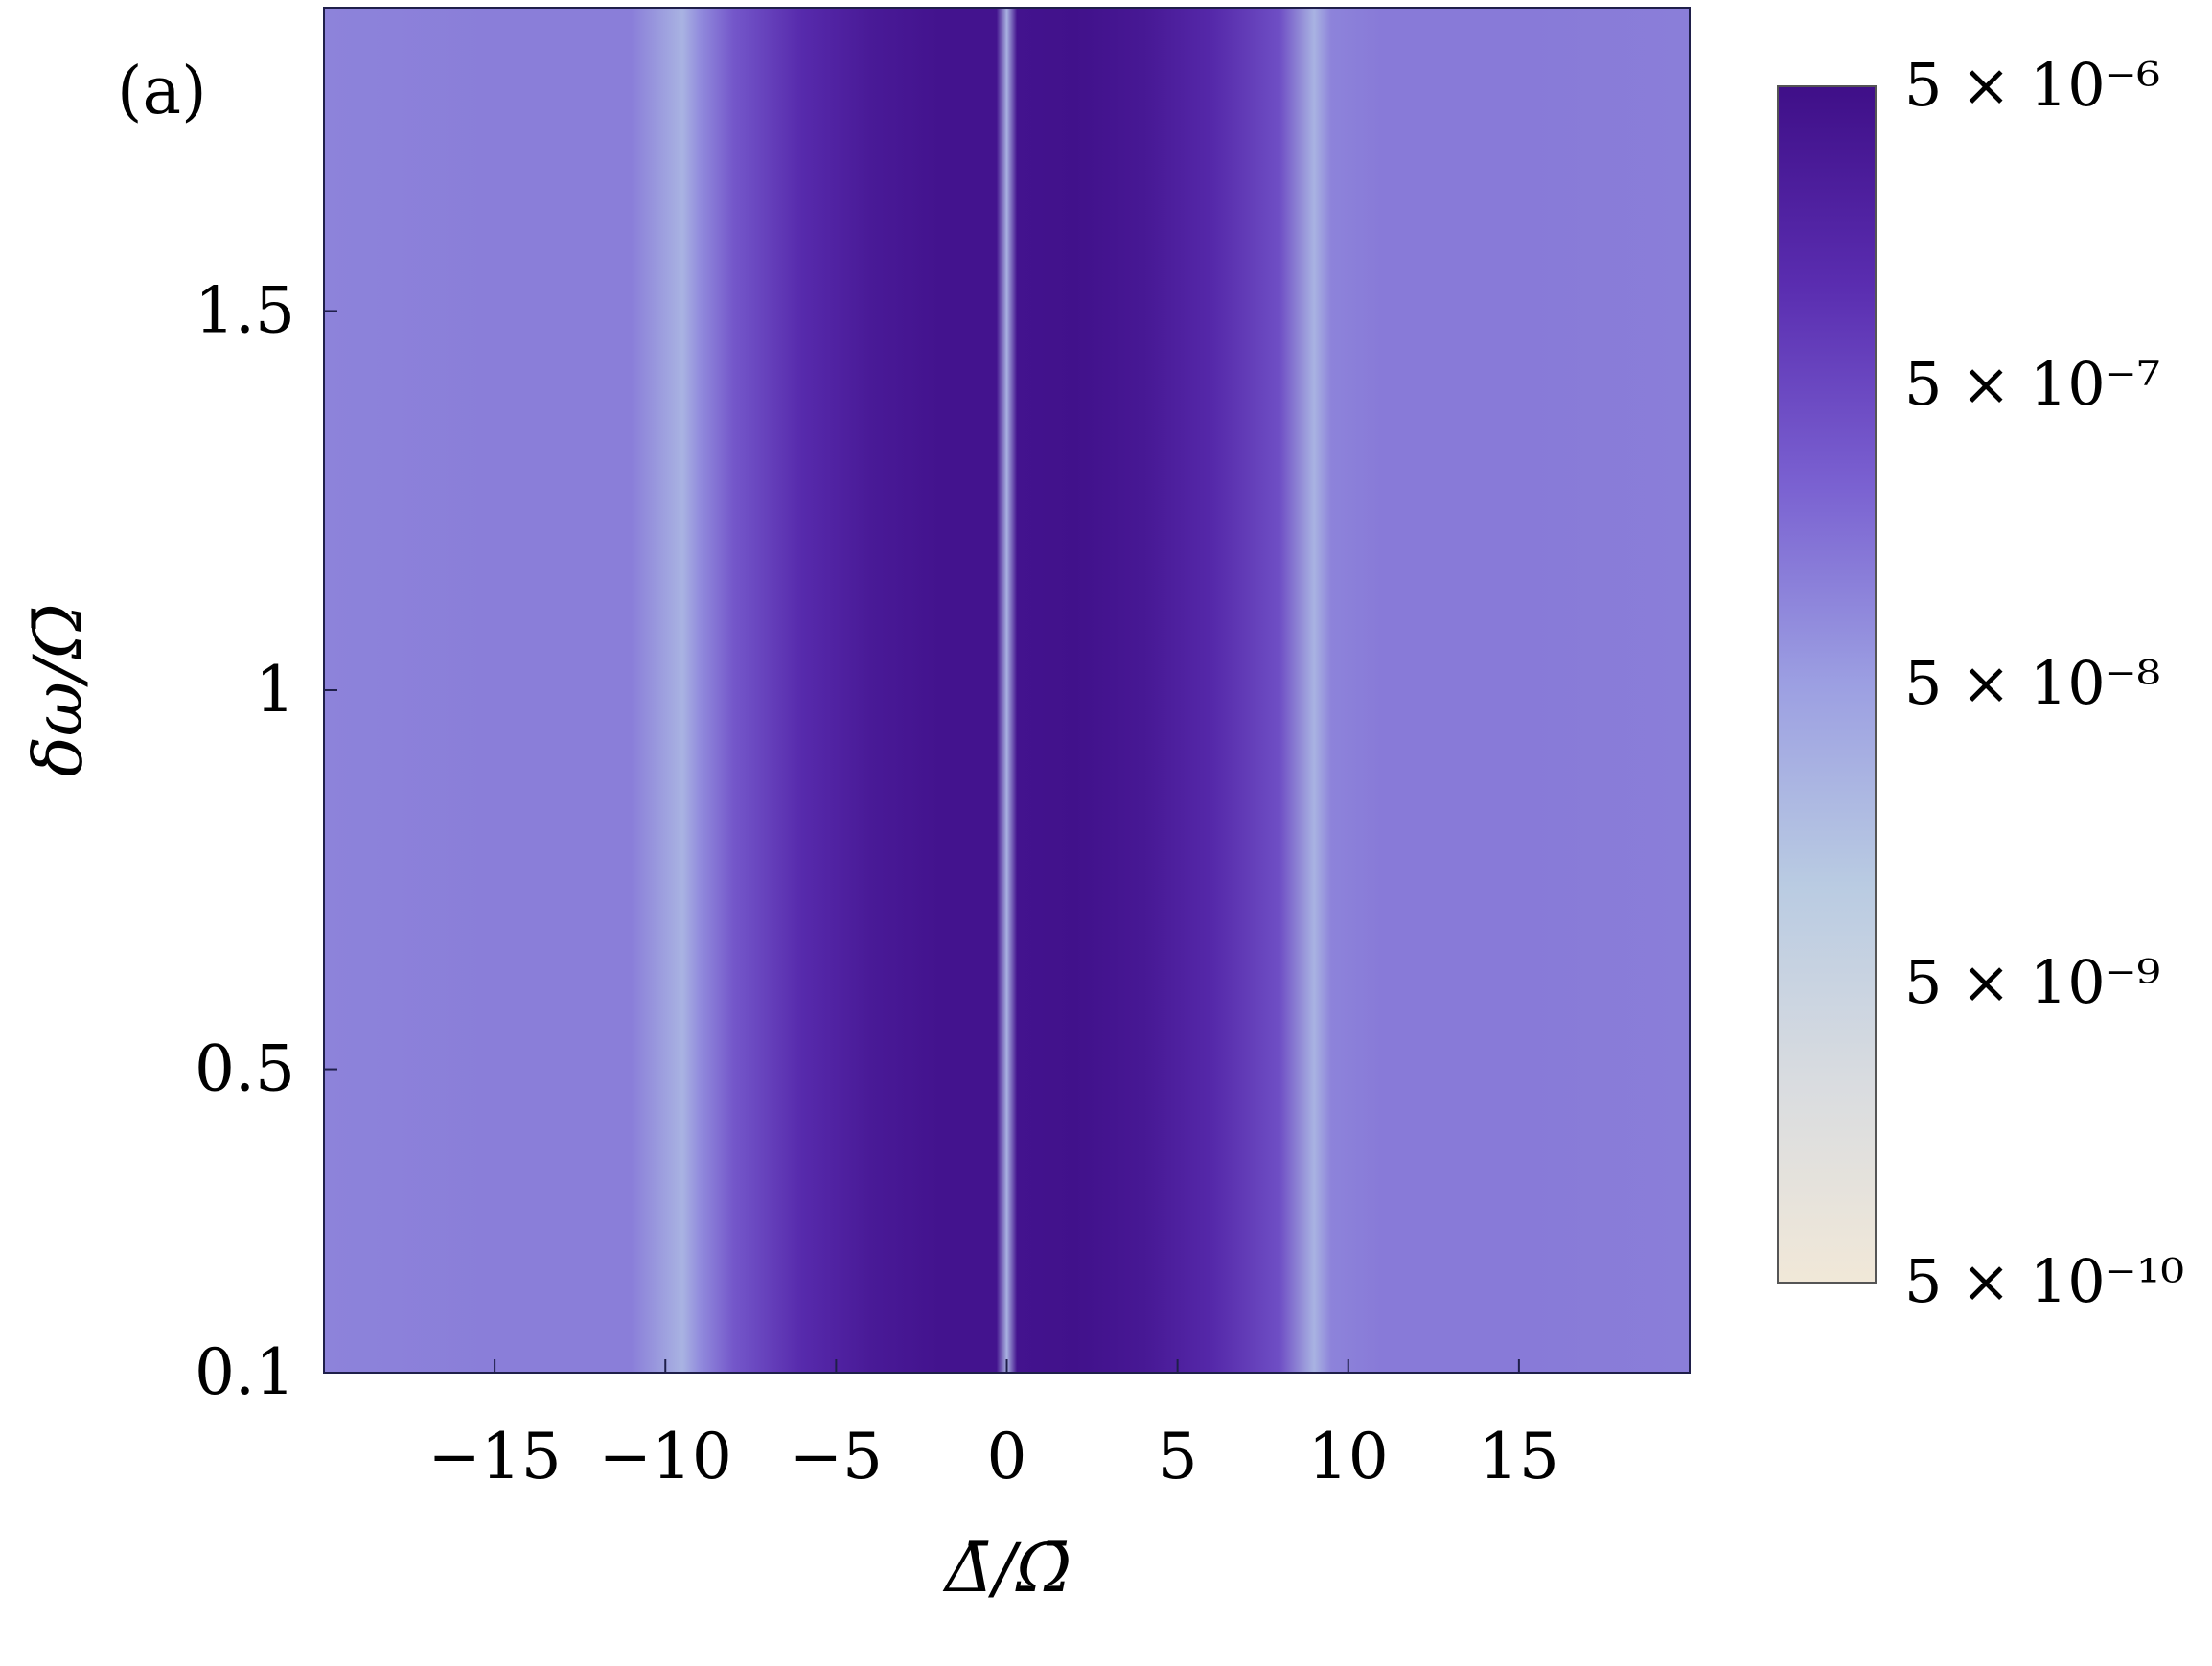 This screenshot has width=2212, height=1666. I want to click on x-tick-label: 5, so click(1178, 1456).